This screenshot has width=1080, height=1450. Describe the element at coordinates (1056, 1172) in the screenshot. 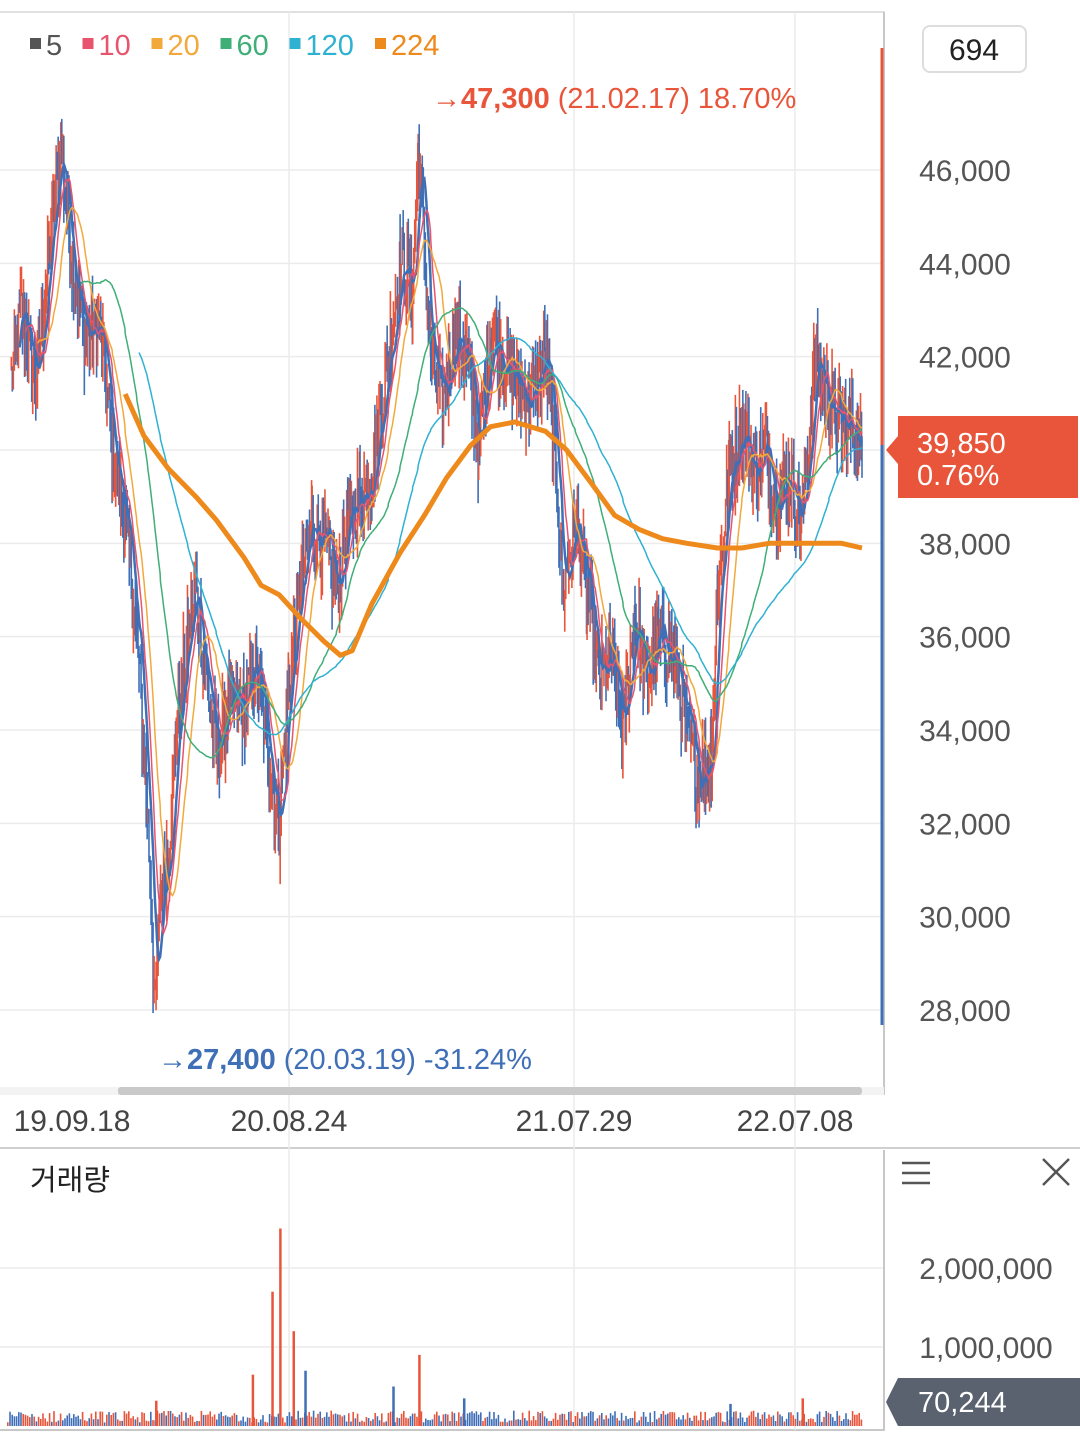

I see `close-icon` at that location.